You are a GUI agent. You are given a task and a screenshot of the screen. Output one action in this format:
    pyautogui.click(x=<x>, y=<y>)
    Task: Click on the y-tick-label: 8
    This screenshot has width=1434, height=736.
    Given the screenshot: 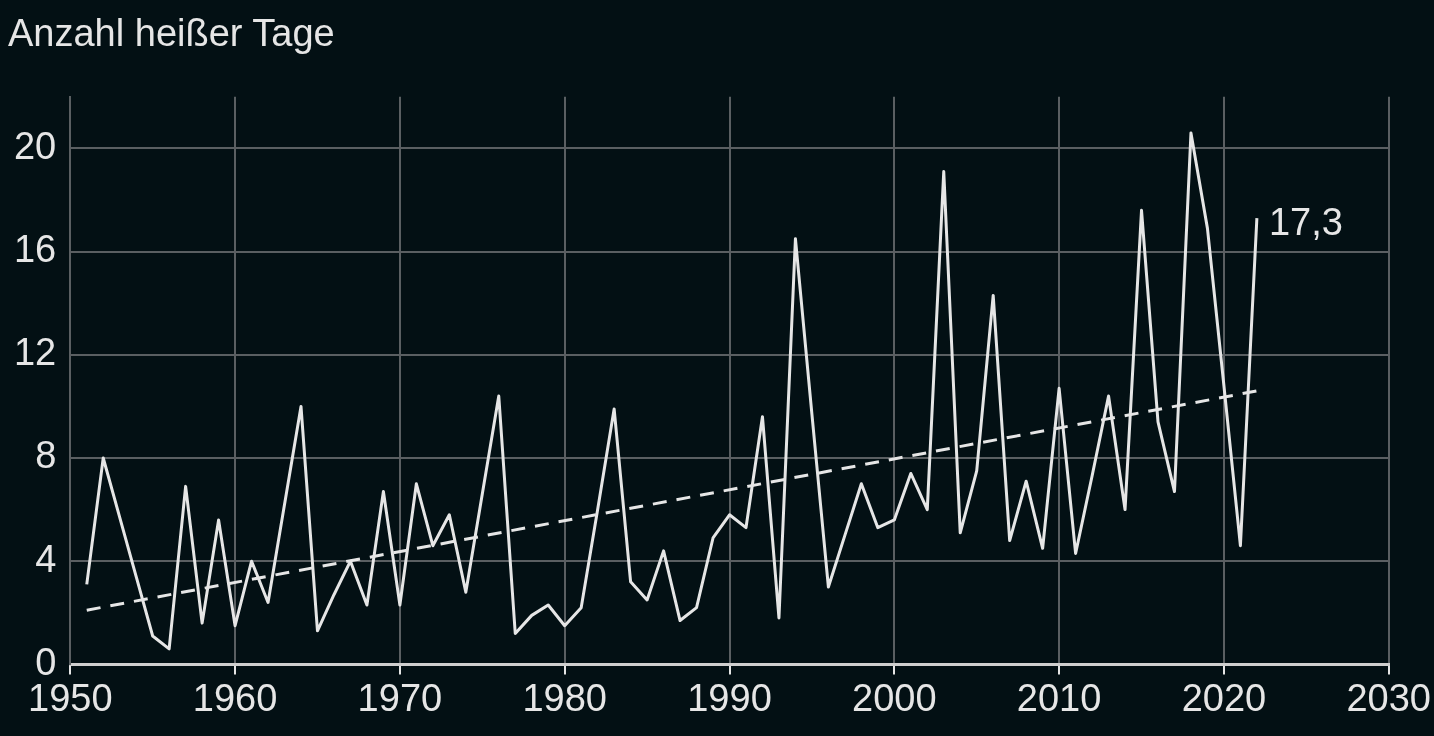 What is the action you would take?
    pyautogui.click(x=46, y=455)
    